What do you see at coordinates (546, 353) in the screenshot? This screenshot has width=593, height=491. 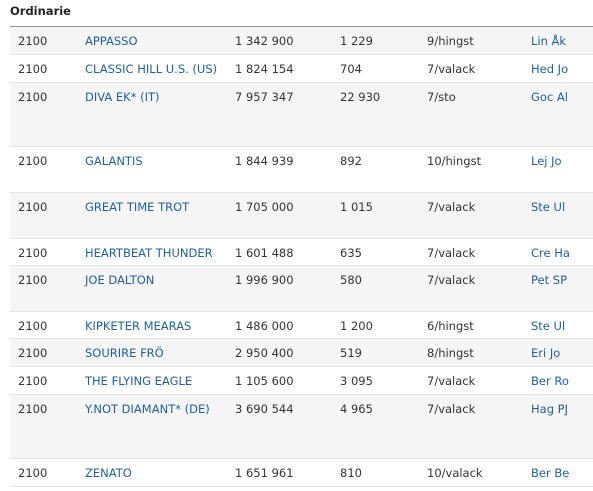 I see `driver: Eri Jo` at bounding box center [546, 353].